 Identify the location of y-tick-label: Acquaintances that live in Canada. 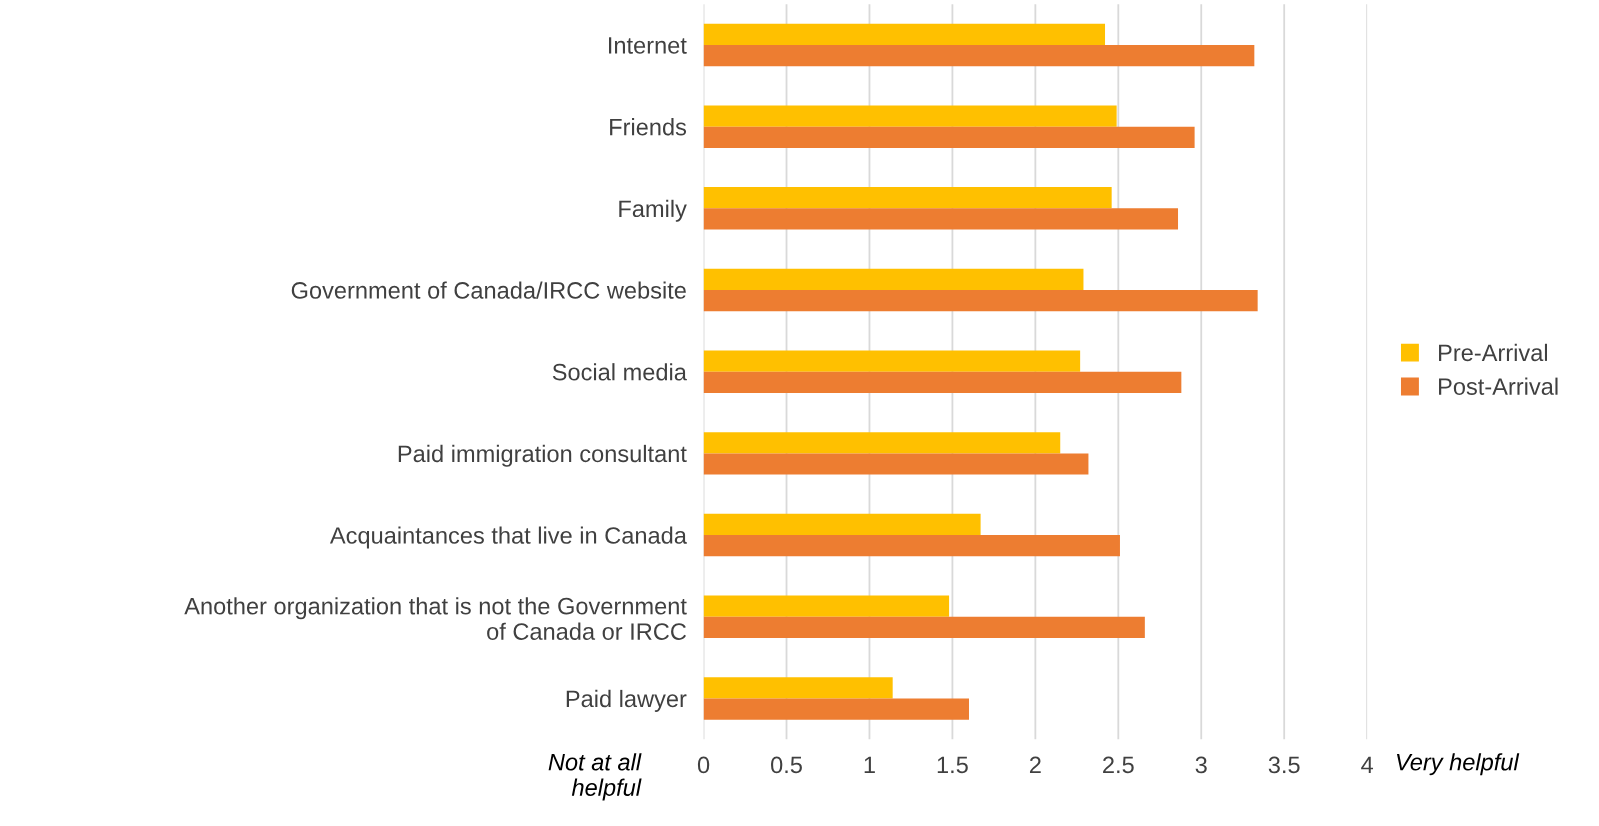
(508, 537).